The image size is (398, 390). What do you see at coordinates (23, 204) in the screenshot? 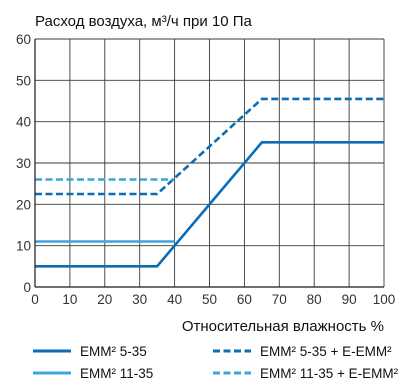
I see `y-tick-label: 20` at bounding box center [23, 204].